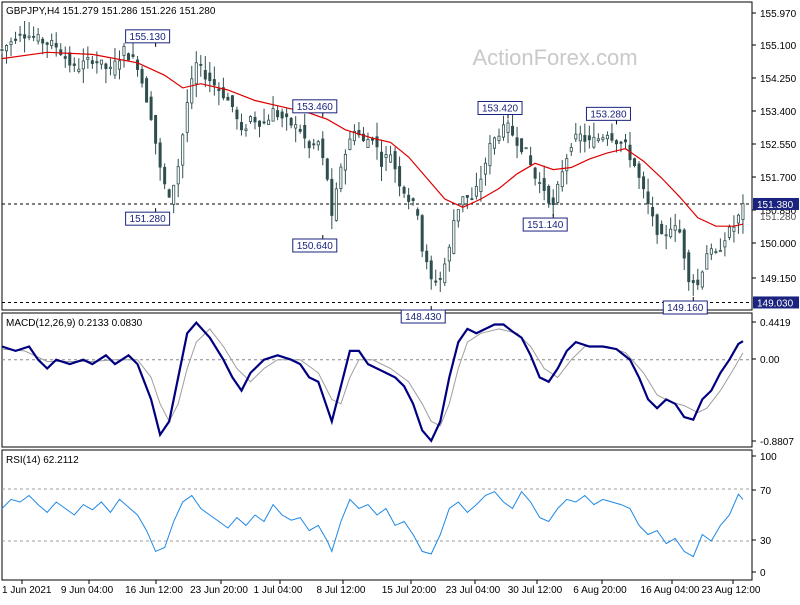  Describe the element at coordinates (763, 573) in the screenshot. I see `rsi-y-tick-label: 0` at that location.